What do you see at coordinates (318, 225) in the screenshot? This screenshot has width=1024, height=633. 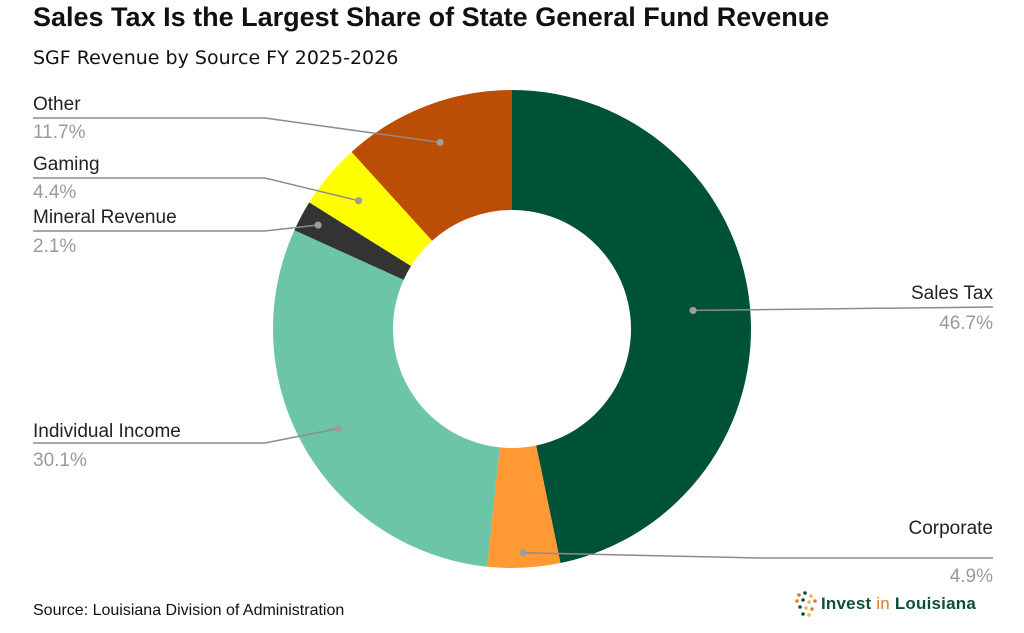 I see `leader-dot-mineral-revenue` at bounding box center [318, 225].